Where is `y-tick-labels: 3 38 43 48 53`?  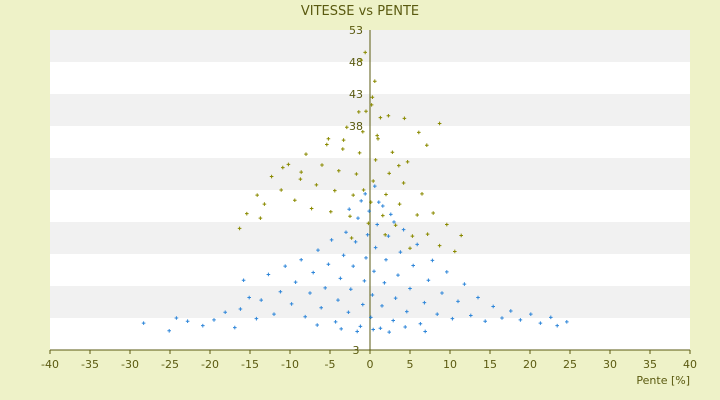 y-tick-labels: 3 38 43 48 53 is located at coordinates (356, 190).